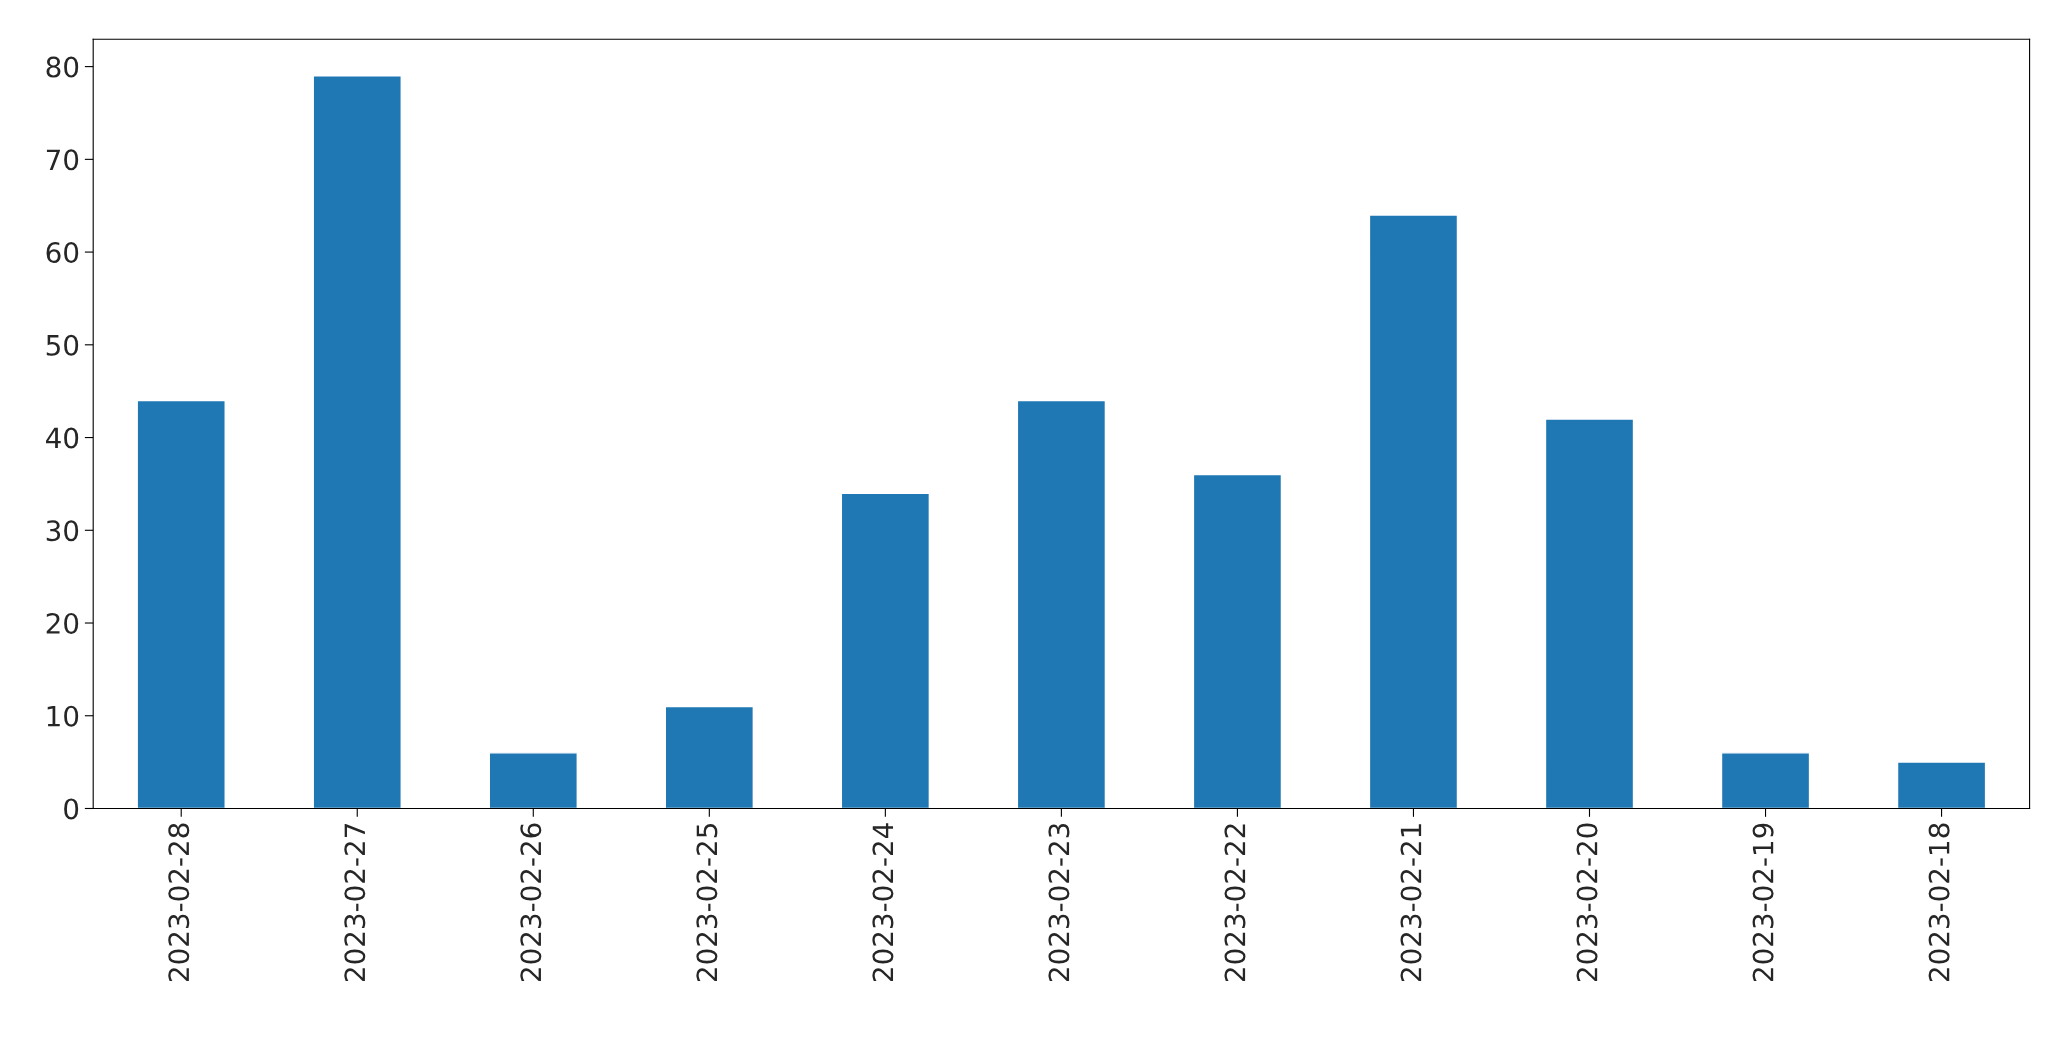 The image size is (2071, 1061). Describe the element at coordinates (1587, 902) in the screenshot. I see `x-tick-label: 2023-02-20` at that location.